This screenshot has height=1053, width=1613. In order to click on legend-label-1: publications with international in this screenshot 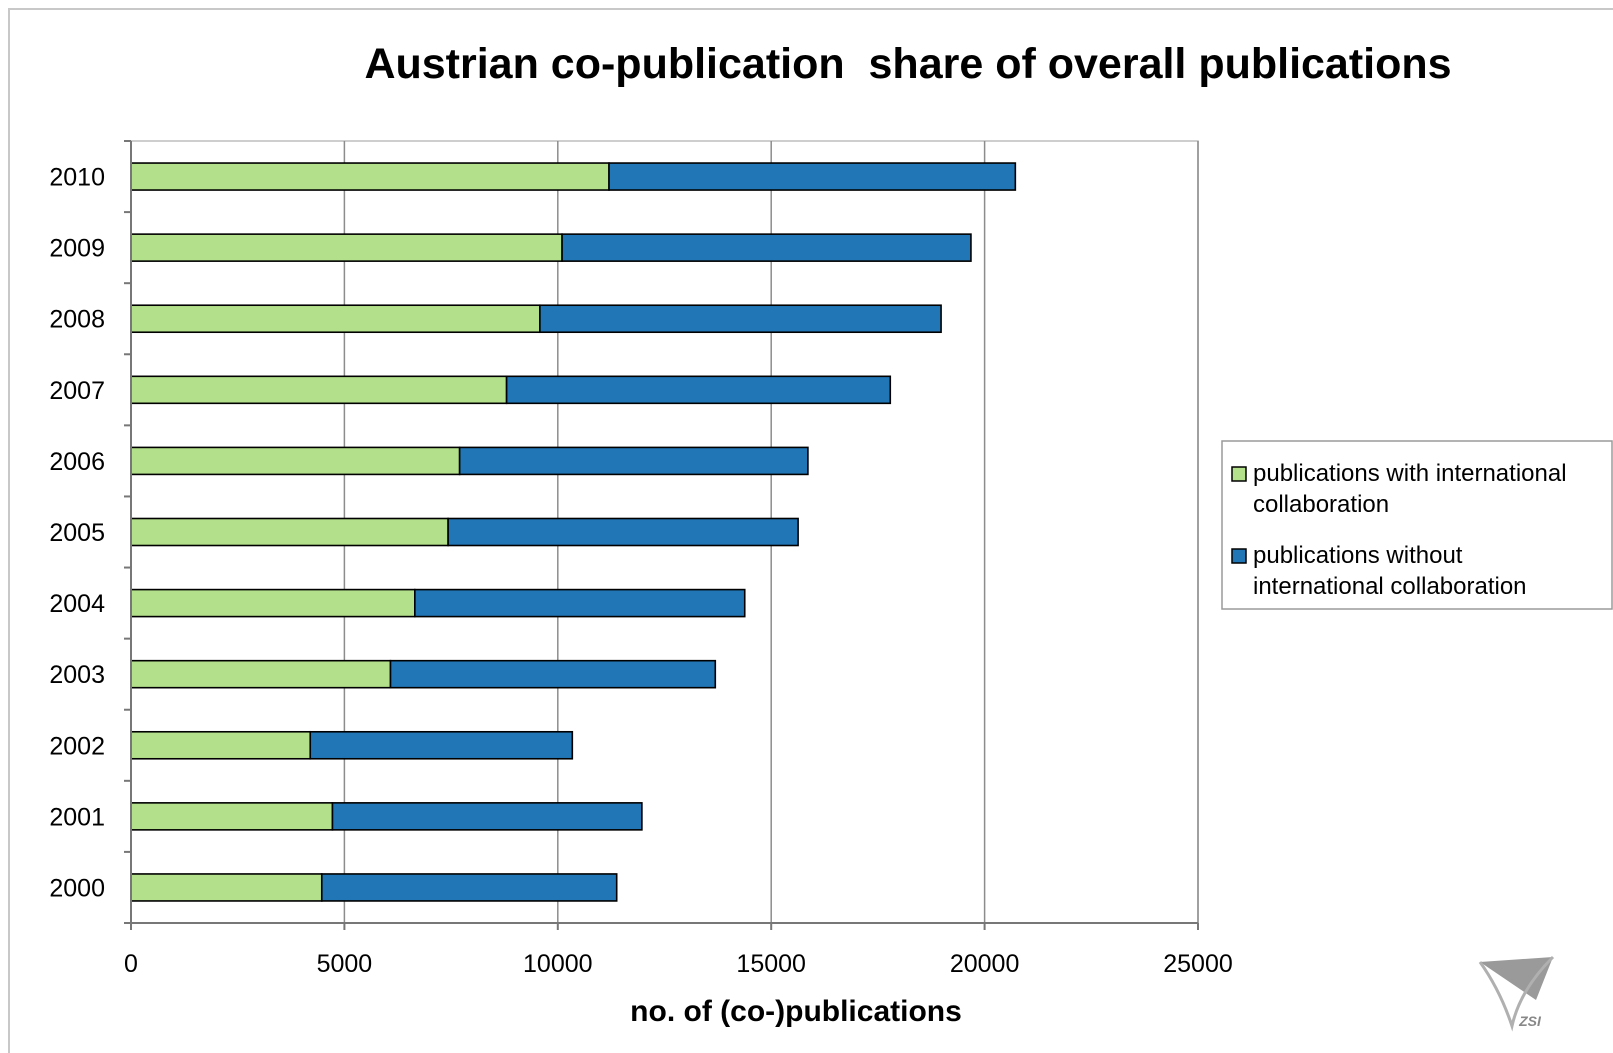, I will do `click(1410, 473)`.